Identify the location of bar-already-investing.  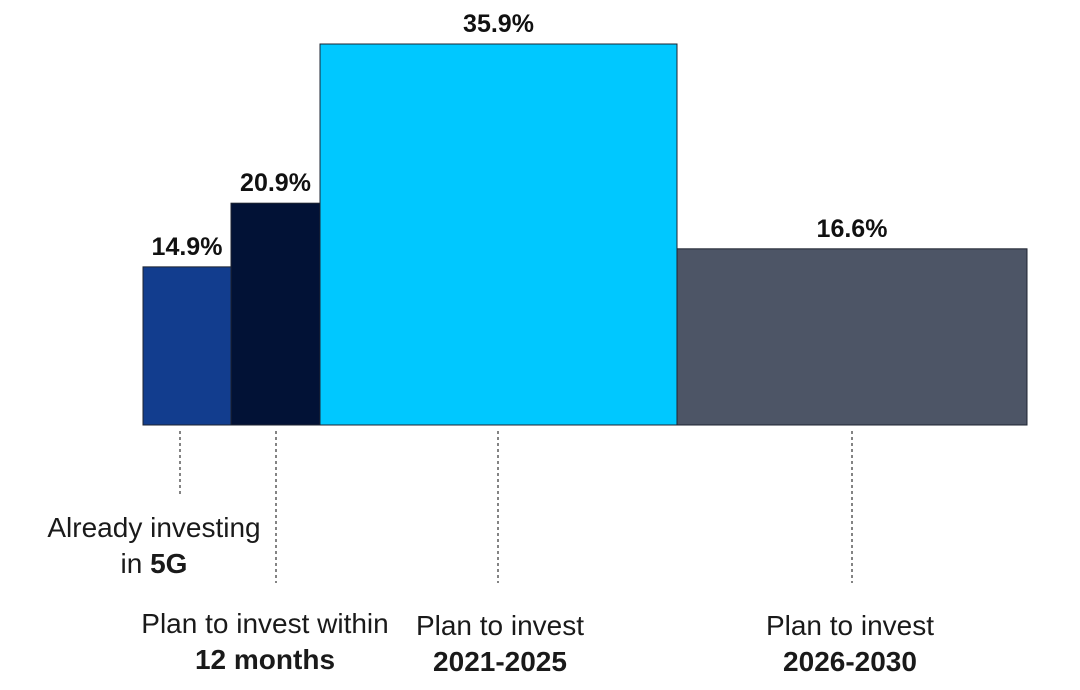
(187, 346).